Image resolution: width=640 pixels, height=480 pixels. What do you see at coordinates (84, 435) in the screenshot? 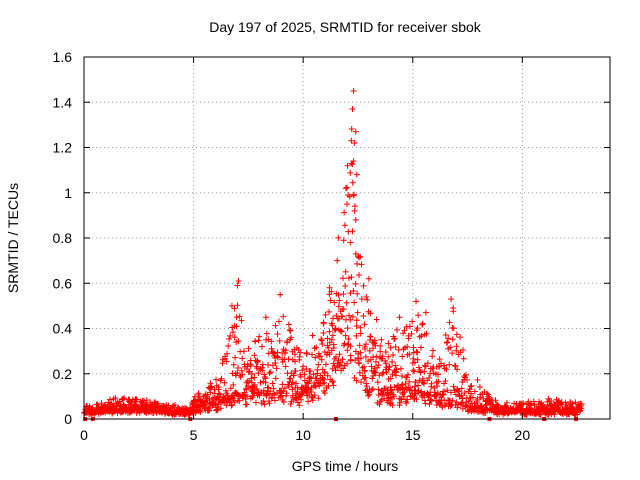
I see `x-tick-label: 0` at bounding box center [84, 435].